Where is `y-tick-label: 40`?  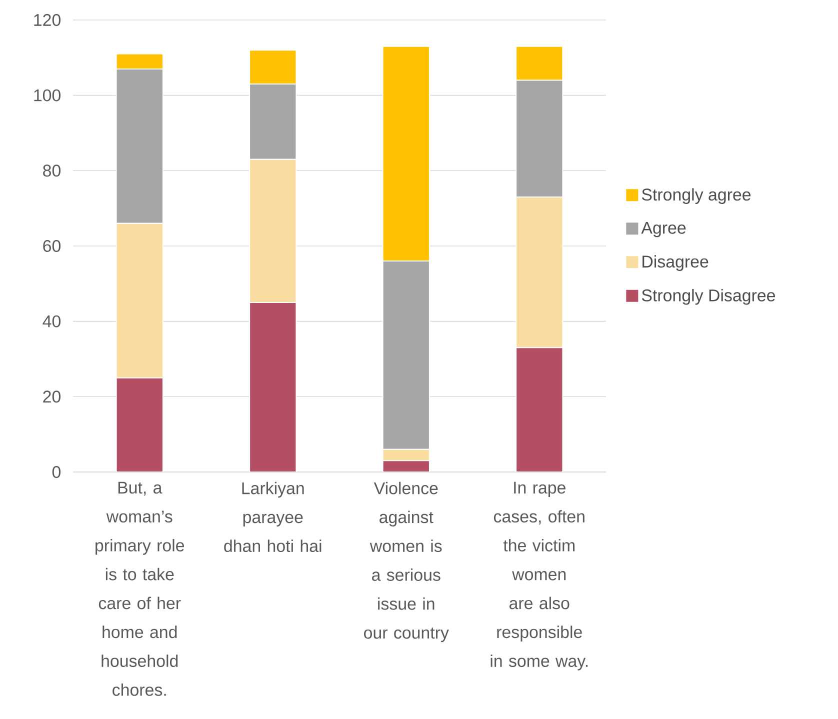 y-tick-label: 40 is located at coordinates (51, 321).